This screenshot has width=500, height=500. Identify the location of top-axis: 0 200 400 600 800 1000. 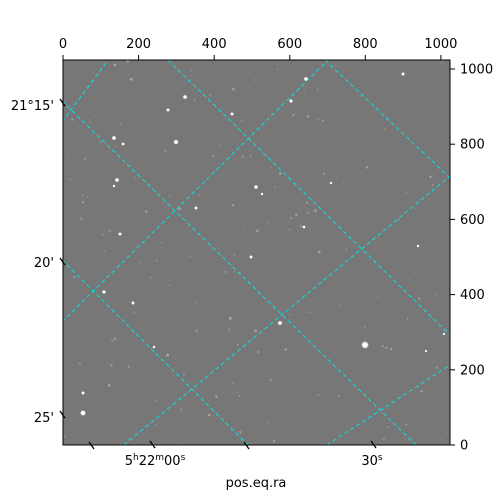
(258, 48).